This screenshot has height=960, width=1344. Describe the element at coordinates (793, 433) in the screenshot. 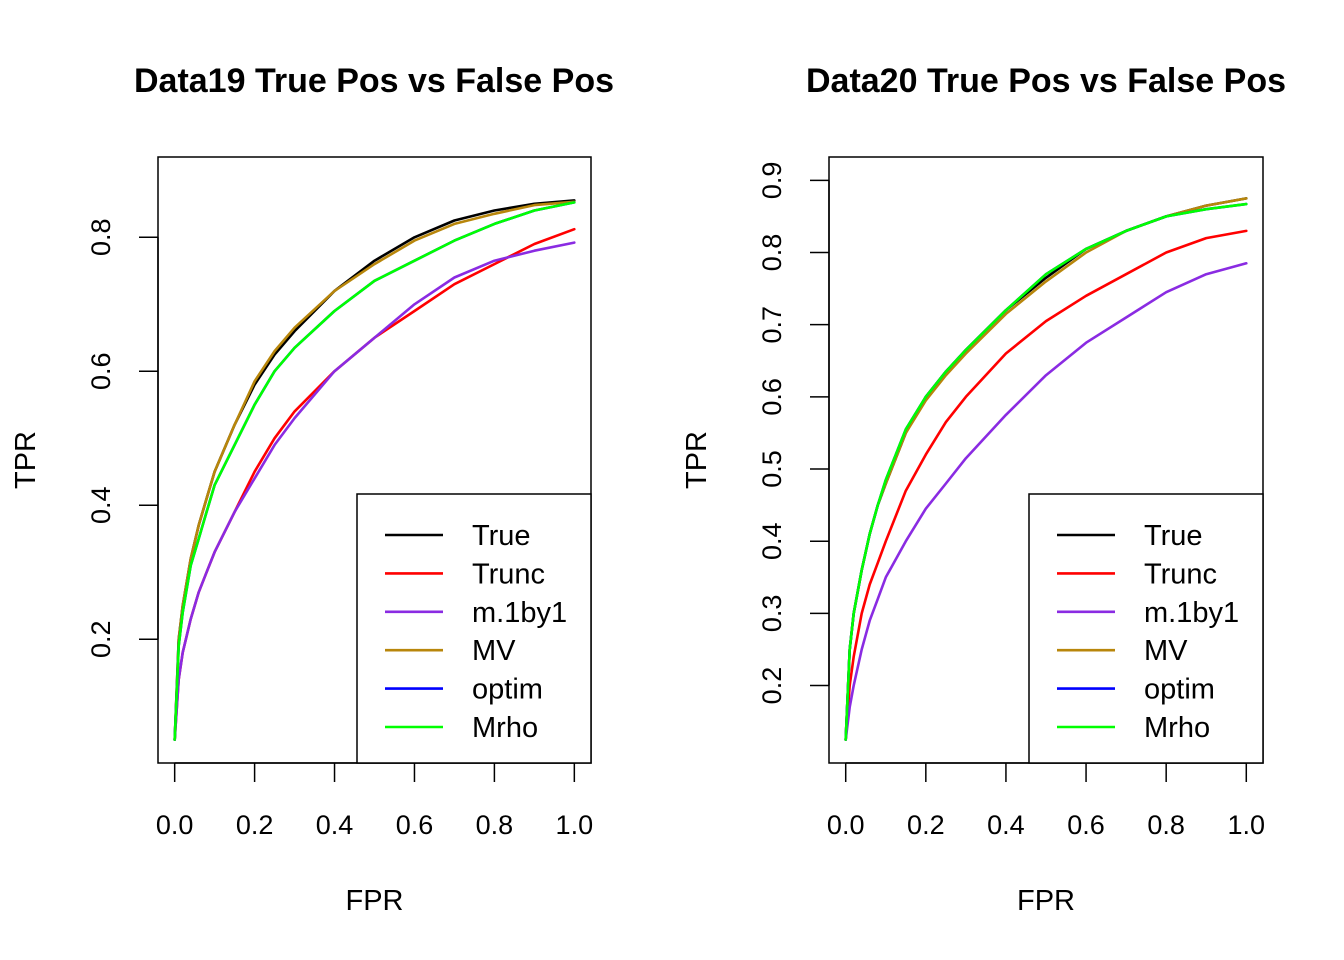

I see `y-axis: 0.2 0.3 0.4 0.5 0.6 0.7 0.8 0.9` at that location.